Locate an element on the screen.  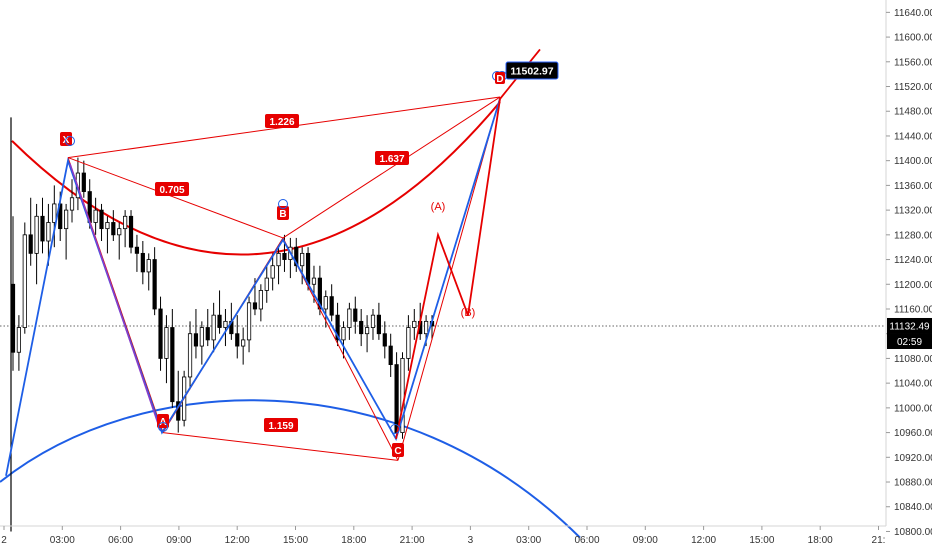
price-tick-label: 11080.00 is located at coordinates (913, 359).